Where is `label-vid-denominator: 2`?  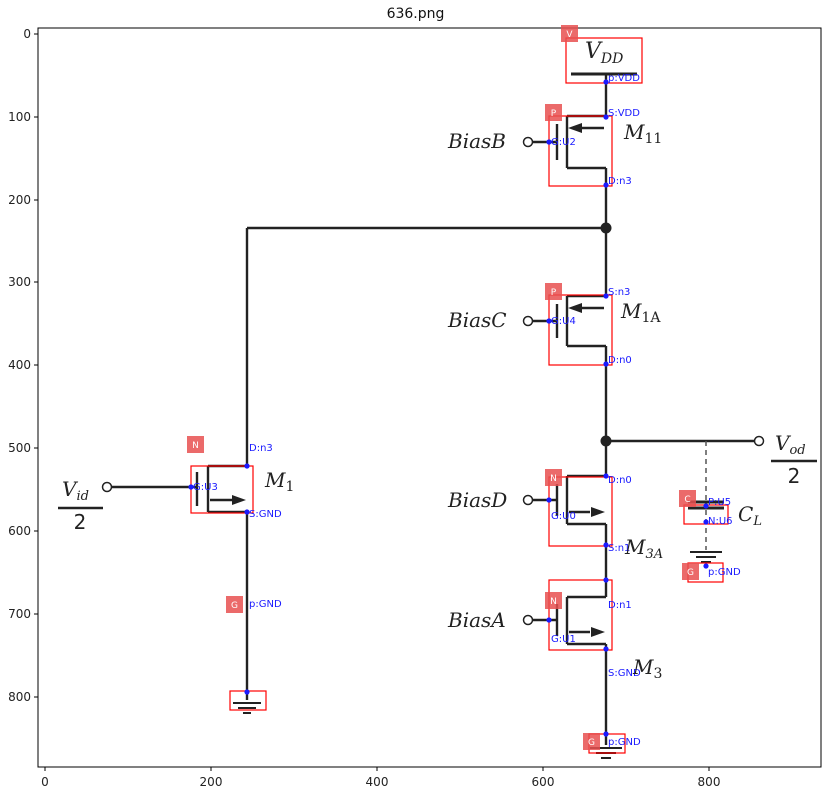 label-vid-denominator: 2 is located at coordinates (80, 522).